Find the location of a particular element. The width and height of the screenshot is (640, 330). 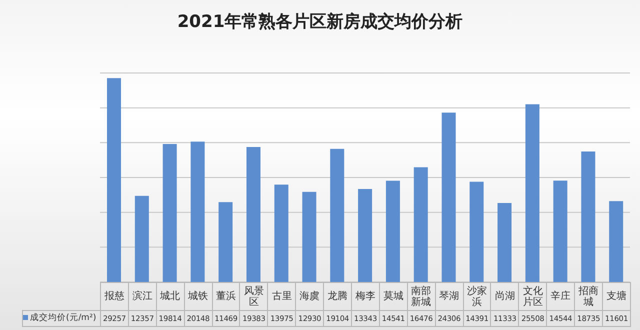

x-tick-label: 莫城 is located at coordinates (393, 296).